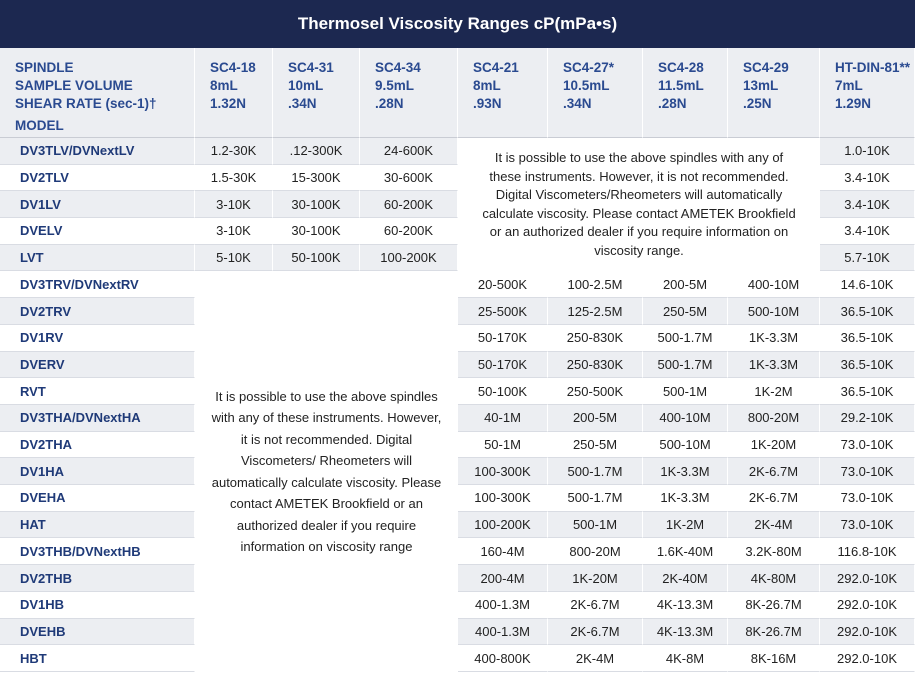  What do you see at coordinates (398, 67) in the screenshot?
I see `header-line: SC4-34` at bounding box center [398, 67].